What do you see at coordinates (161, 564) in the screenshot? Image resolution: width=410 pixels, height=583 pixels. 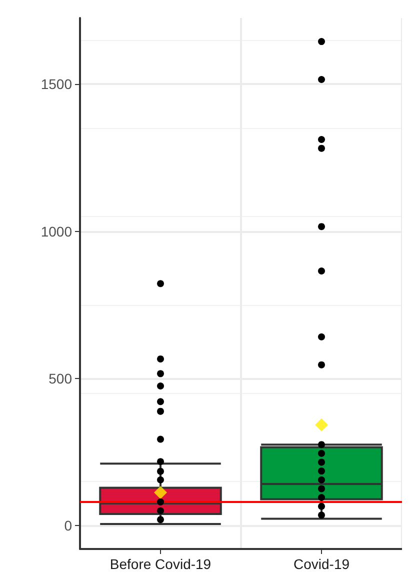 I see `x-tick-label: Before Covid-19` at bounding box center [161, 564].